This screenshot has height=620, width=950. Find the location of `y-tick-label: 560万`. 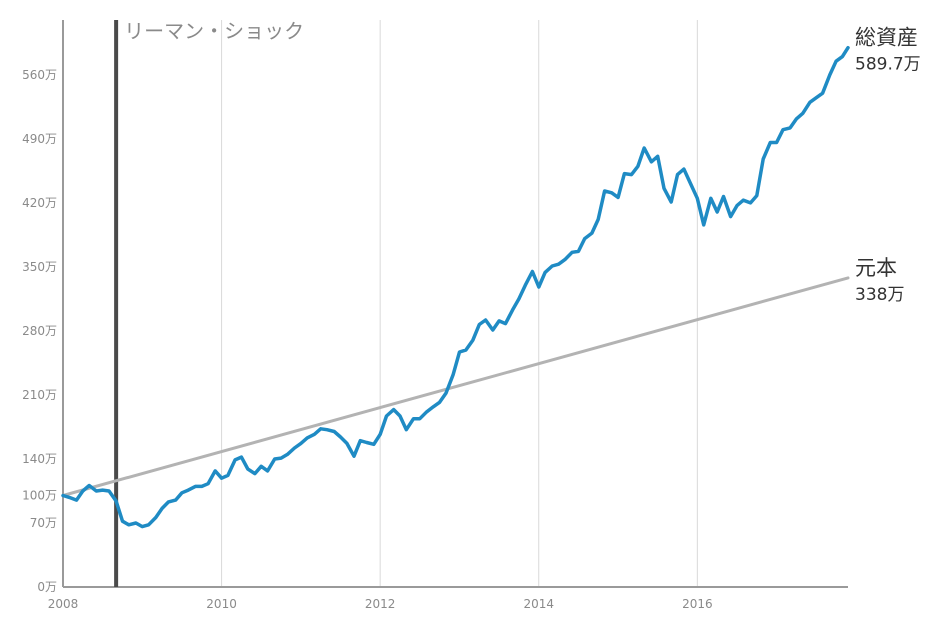

y-tick-label: 560万 is located at coordinates (39, 75).